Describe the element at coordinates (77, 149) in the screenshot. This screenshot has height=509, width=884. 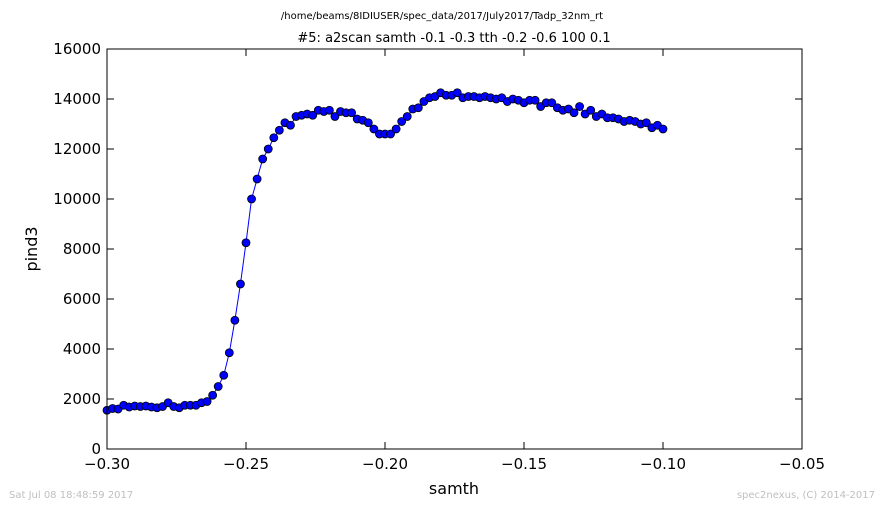
I see `y-tick-label: 12000` at that location.